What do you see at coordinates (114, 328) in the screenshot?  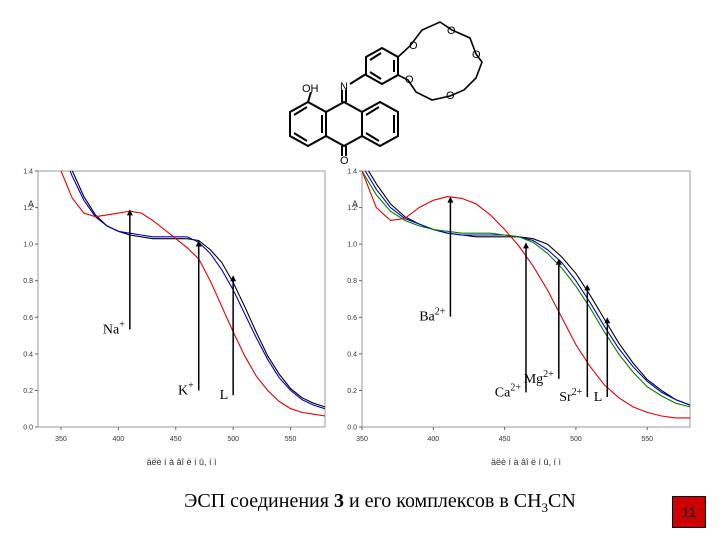 I see `annotation-label-na: Na+` at bounding box center [114, 328].